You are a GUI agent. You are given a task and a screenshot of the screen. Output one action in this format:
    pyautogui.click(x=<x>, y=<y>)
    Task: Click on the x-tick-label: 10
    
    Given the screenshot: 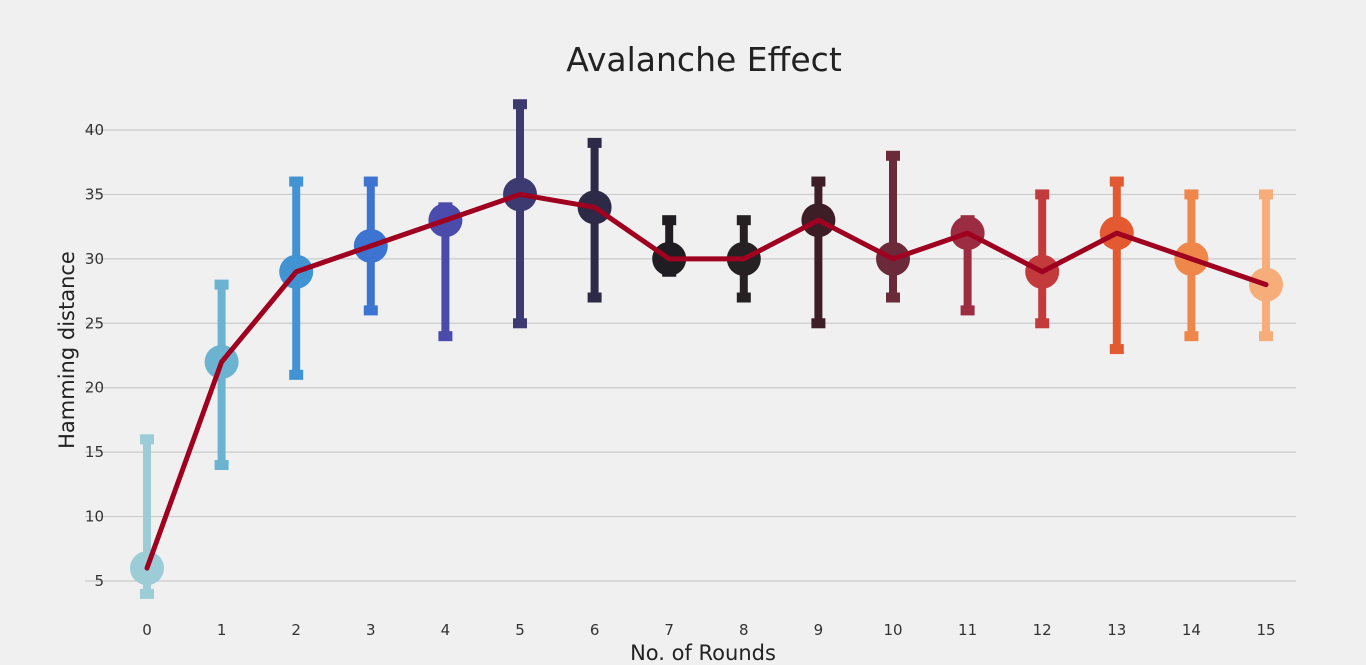 What is the action you would take?
    pyautogui.click(x=892, y=630)
    